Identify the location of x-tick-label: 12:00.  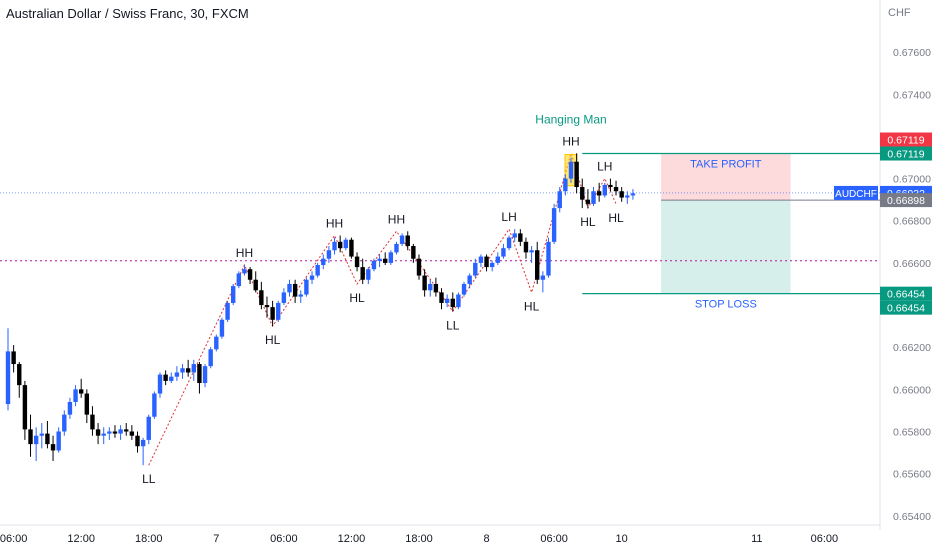
(352, 539).